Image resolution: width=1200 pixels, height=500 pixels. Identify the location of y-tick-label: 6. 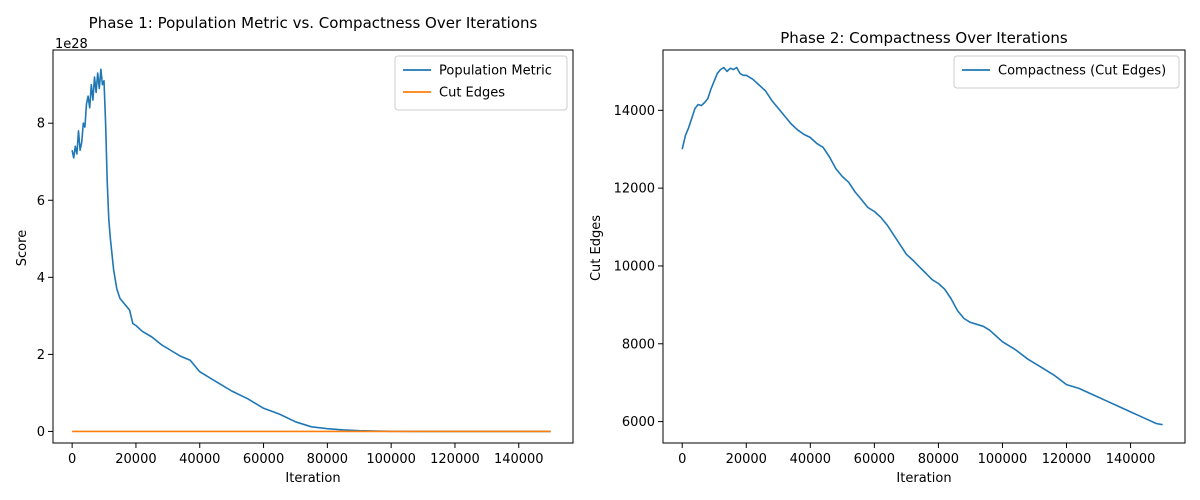
(41, 201).